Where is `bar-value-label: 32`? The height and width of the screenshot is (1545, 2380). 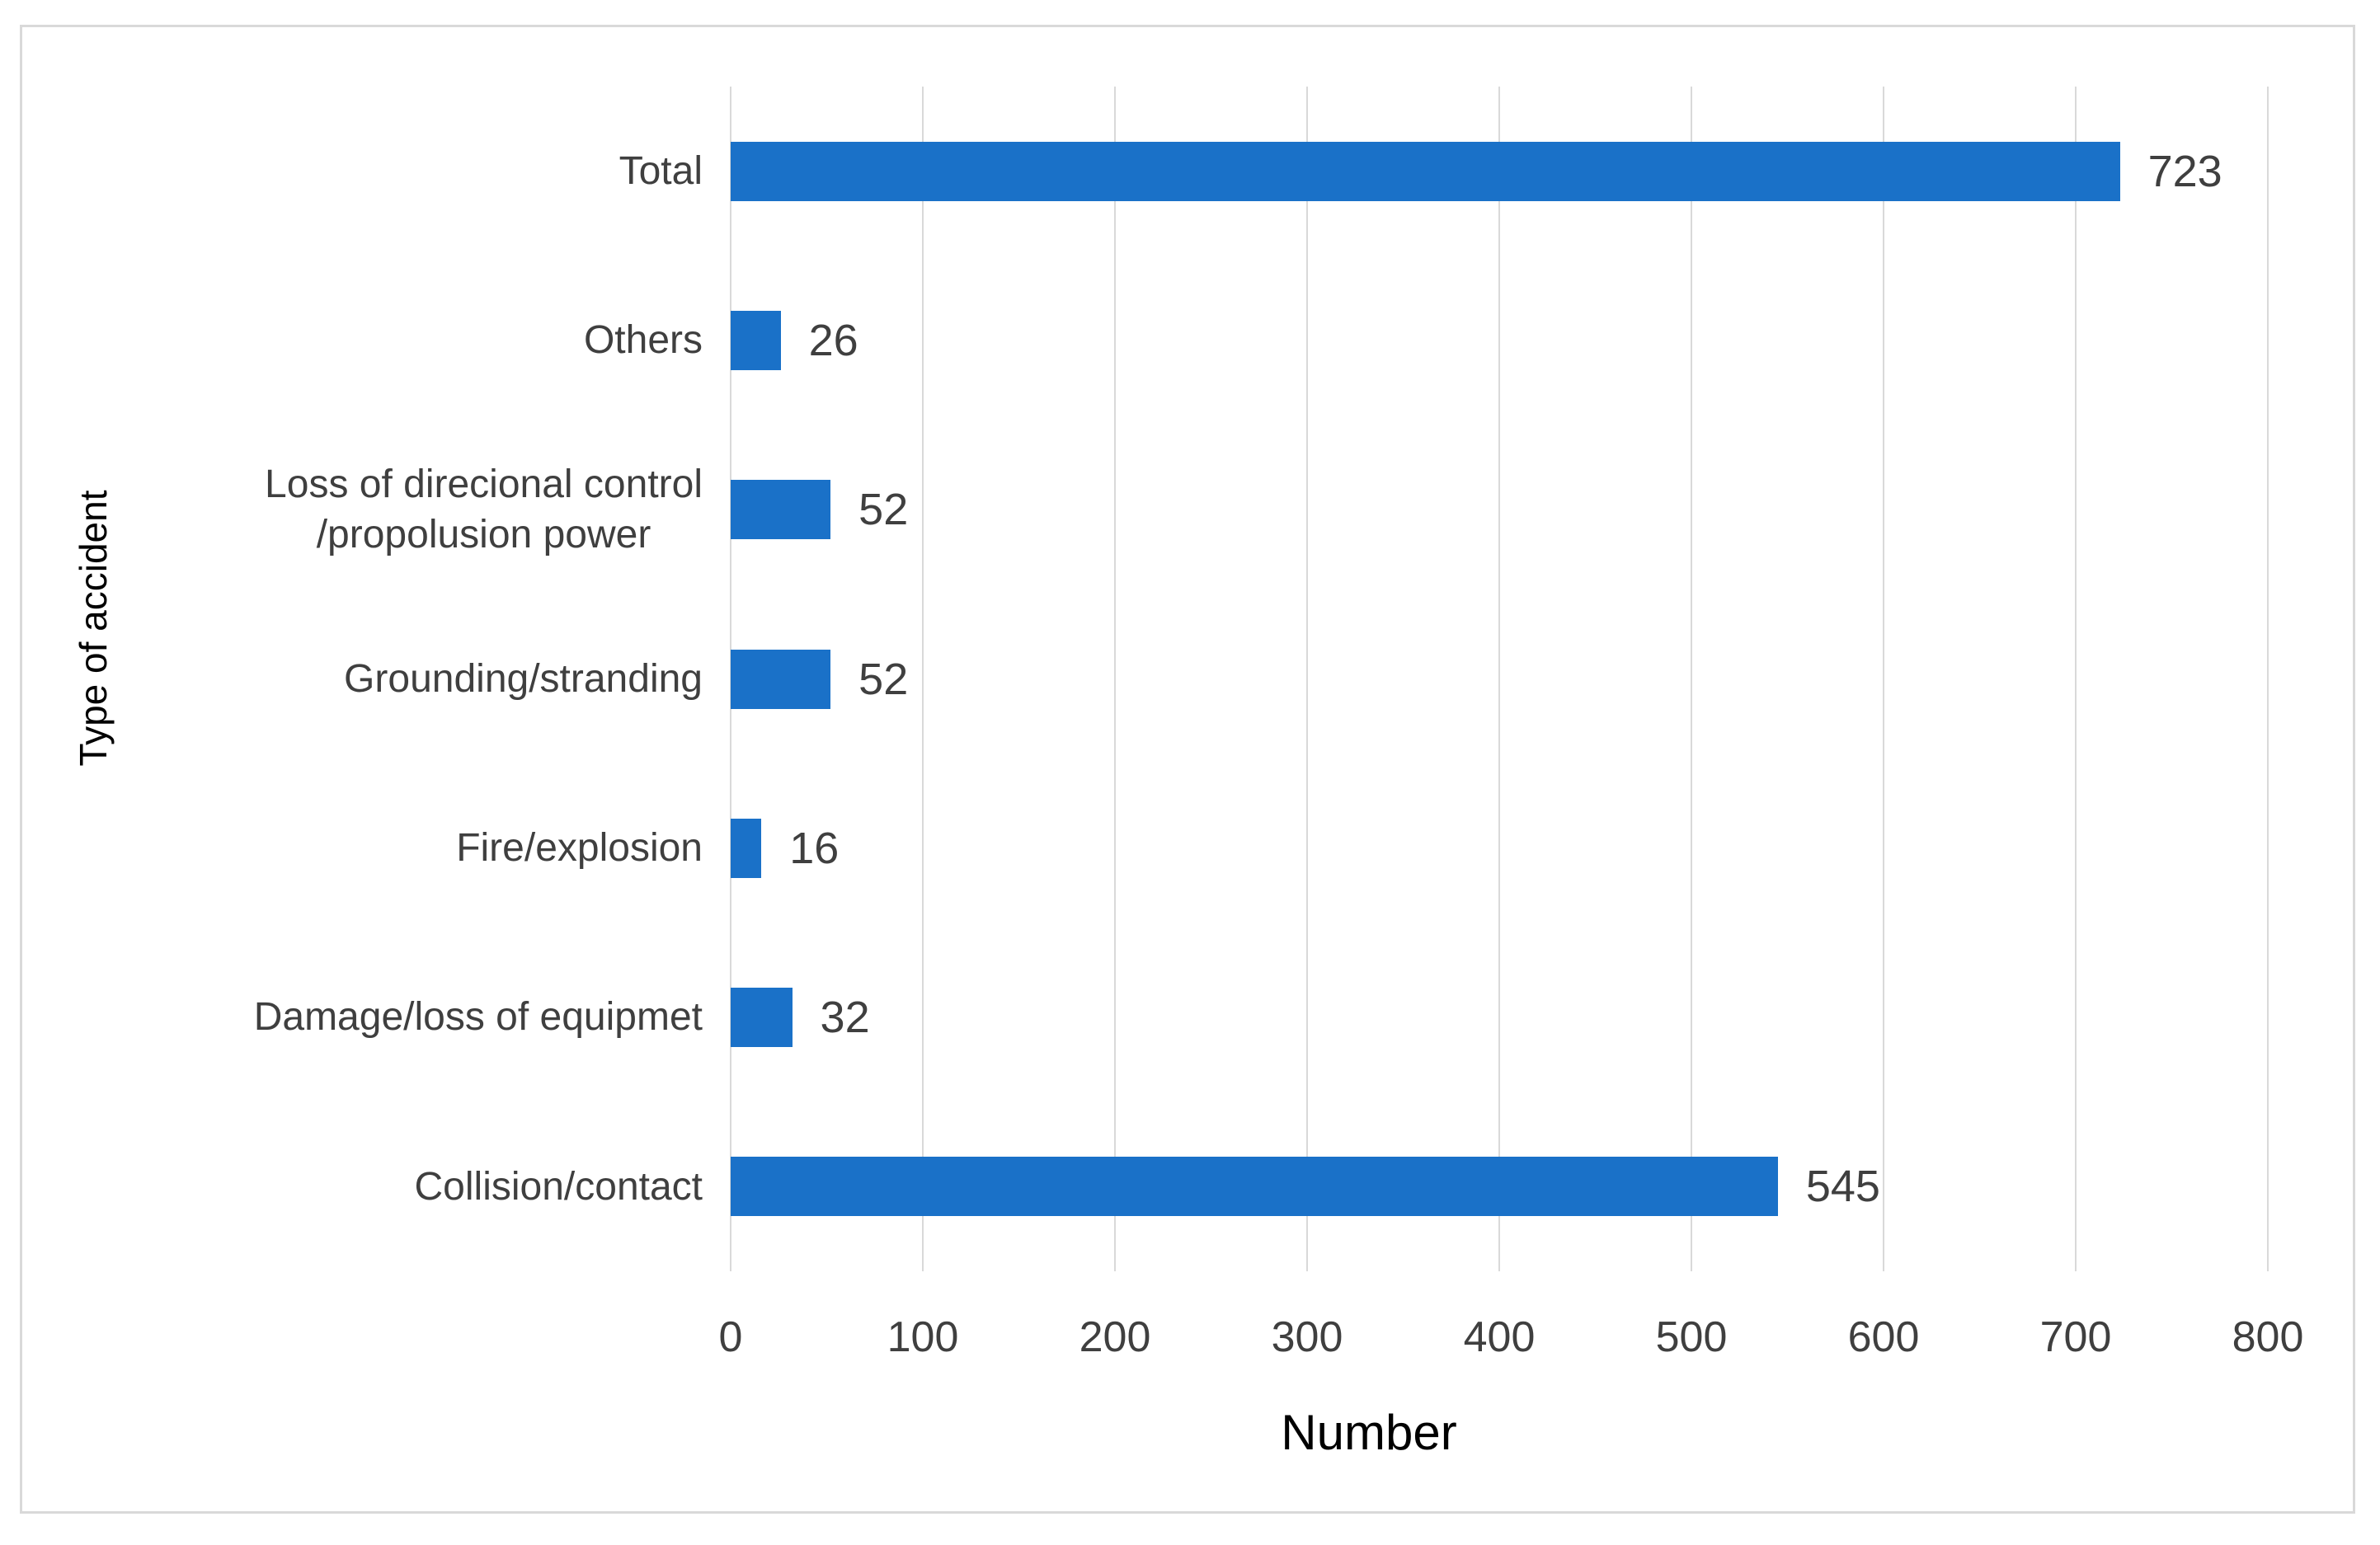 bar-value-label: 32 is located at coordinates (845, 1018).